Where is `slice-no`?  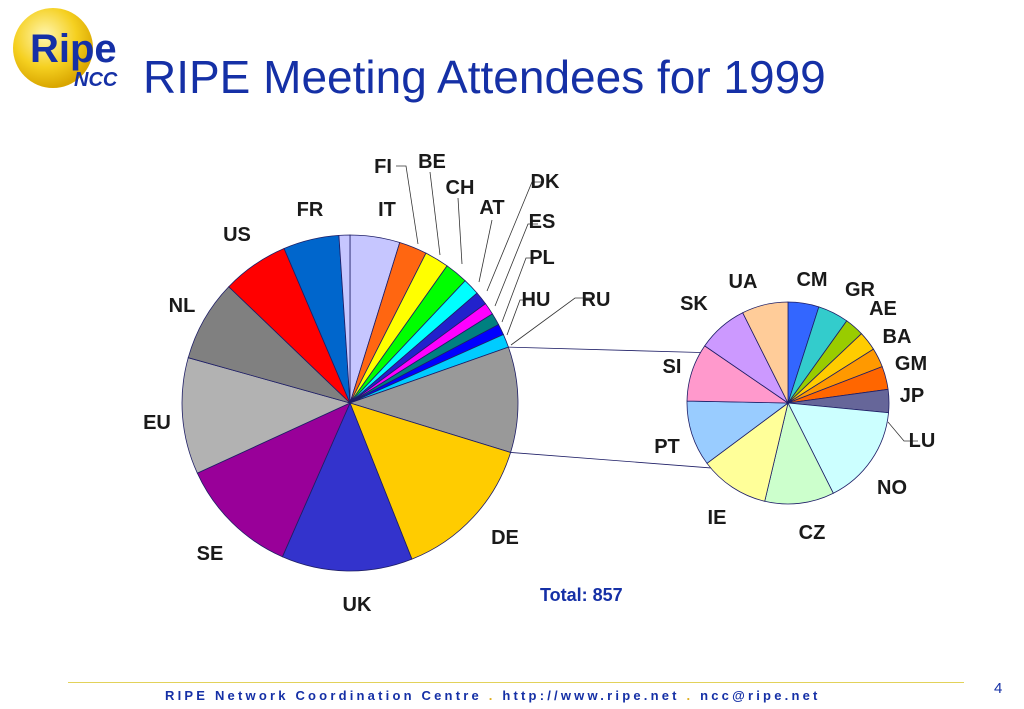 slice-no is located at coordinates (838, 448).